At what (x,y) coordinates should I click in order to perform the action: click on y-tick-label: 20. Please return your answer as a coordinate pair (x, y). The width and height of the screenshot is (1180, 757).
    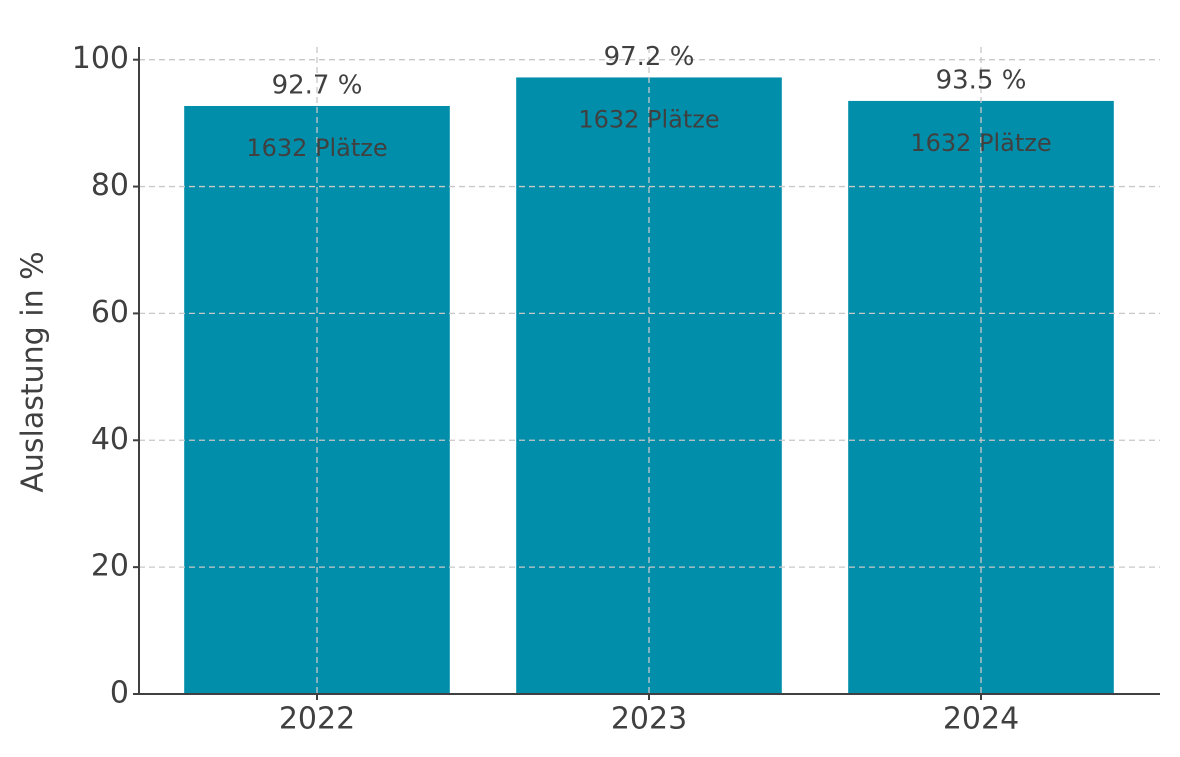
    Looking at the image, I should click on (110, 566).